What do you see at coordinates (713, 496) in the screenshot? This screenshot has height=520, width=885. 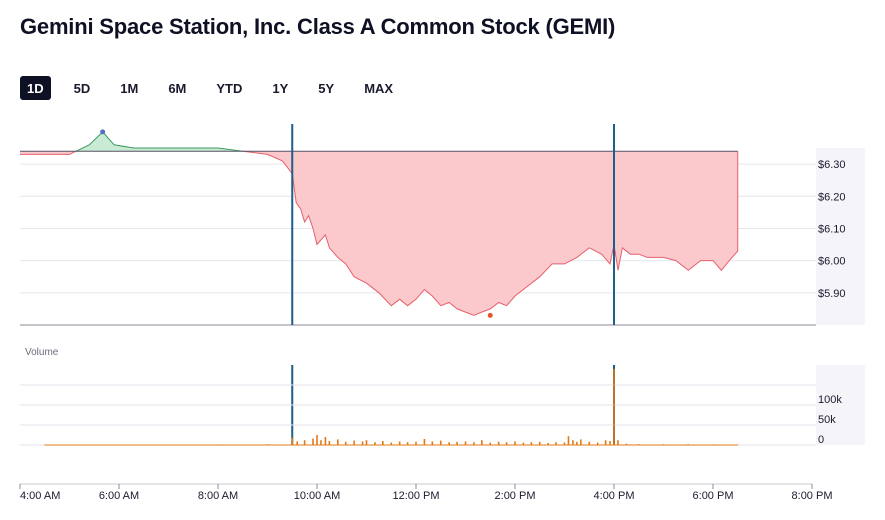 I see `x-axis-tick-label: 6:00 PM` at bounding box center [713, 496].